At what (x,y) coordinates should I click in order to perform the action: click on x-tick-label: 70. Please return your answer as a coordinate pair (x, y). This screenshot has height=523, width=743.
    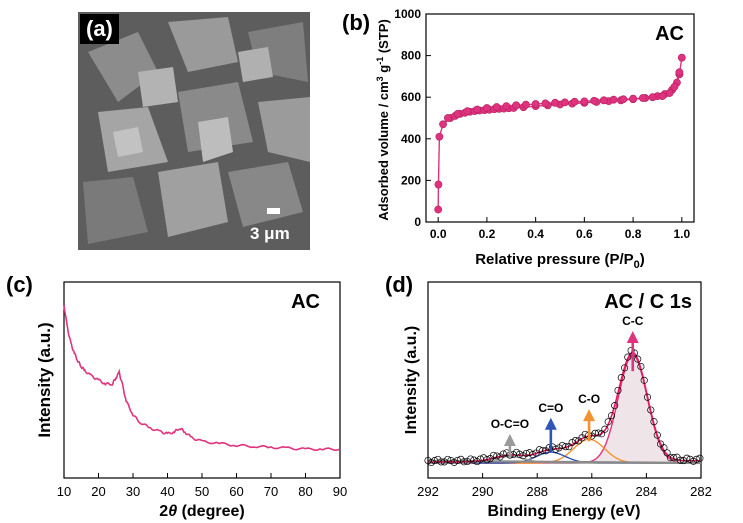
    Looking at the image, I should click on (271, 491).